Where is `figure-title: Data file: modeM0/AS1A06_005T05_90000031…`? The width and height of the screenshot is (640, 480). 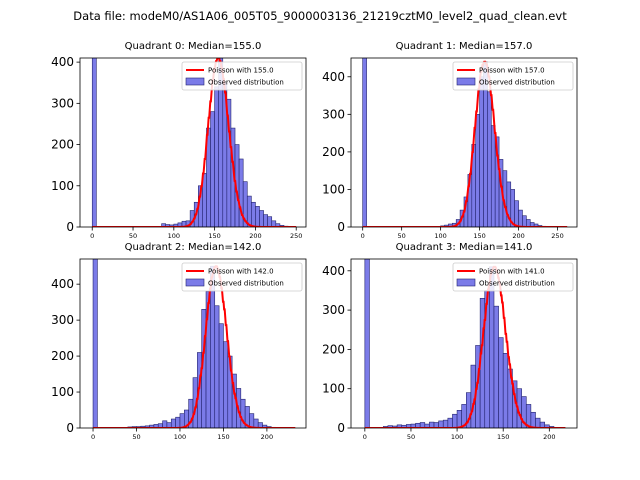 figure-title: Data file: modeM0/AS1A06_005T05_90000031… is located at coordinates (320, 16).